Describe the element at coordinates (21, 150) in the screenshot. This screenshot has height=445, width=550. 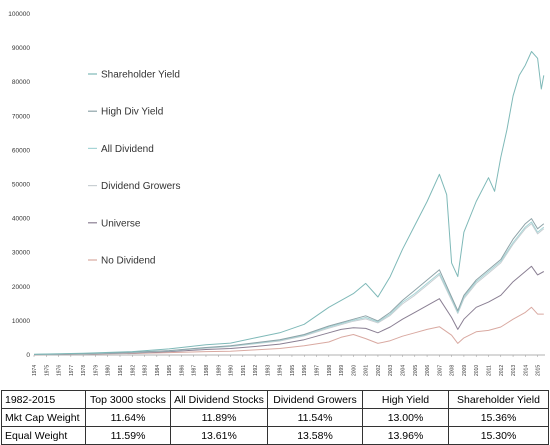
I see `y-tick-label: 60000` at that location.